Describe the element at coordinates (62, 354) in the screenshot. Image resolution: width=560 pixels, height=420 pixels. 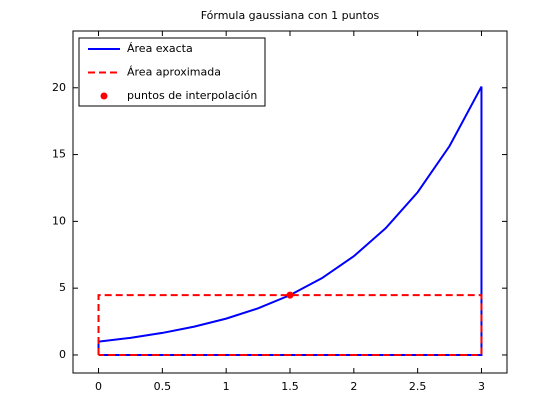
I see `y-tick-label: 0` at that location.